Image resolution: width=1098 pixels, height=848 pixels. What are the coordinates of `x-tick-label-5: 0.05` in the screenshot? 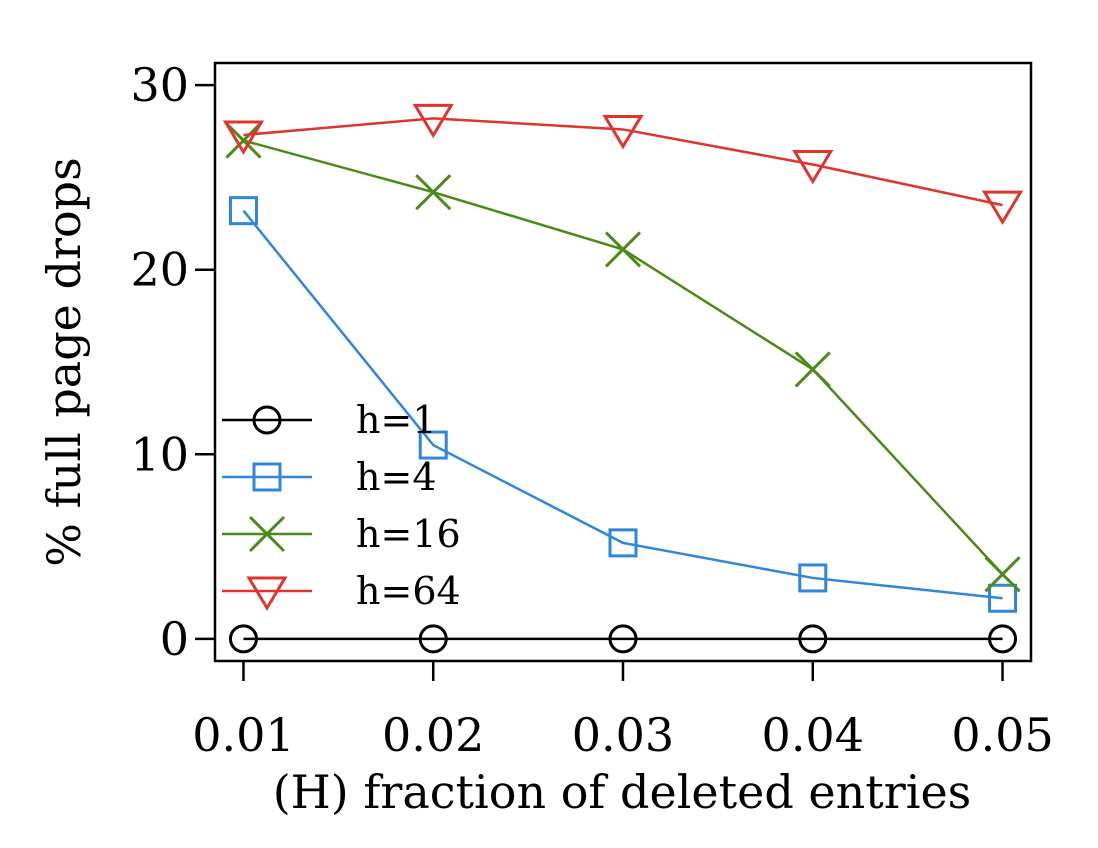 It's located at (1002, 735).